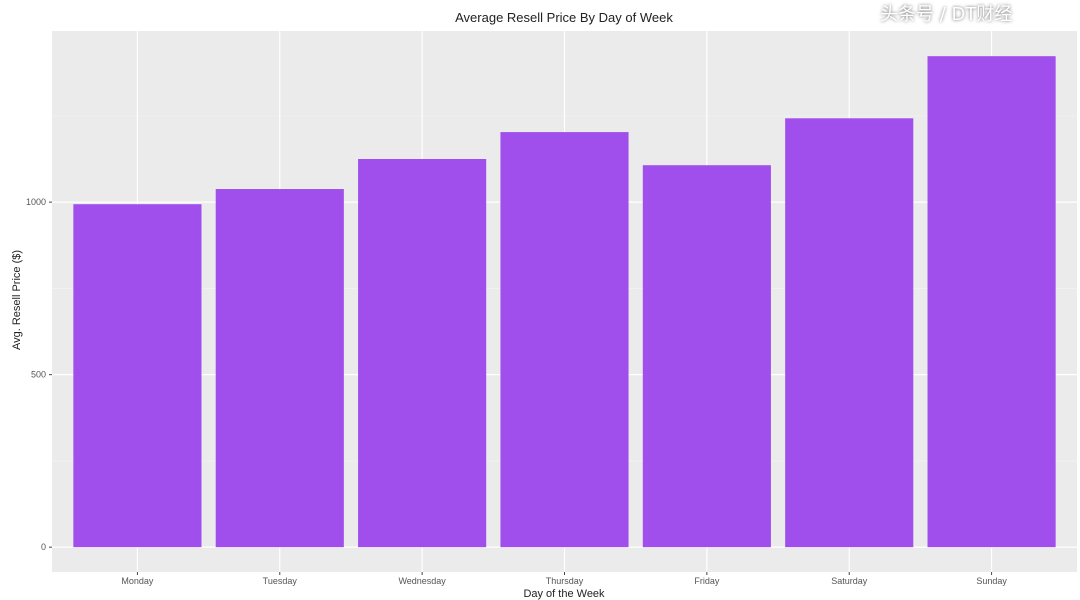 The width and height of the screenshot is (1080, 600). I want to click on bar-saturday, so click(849, 333).